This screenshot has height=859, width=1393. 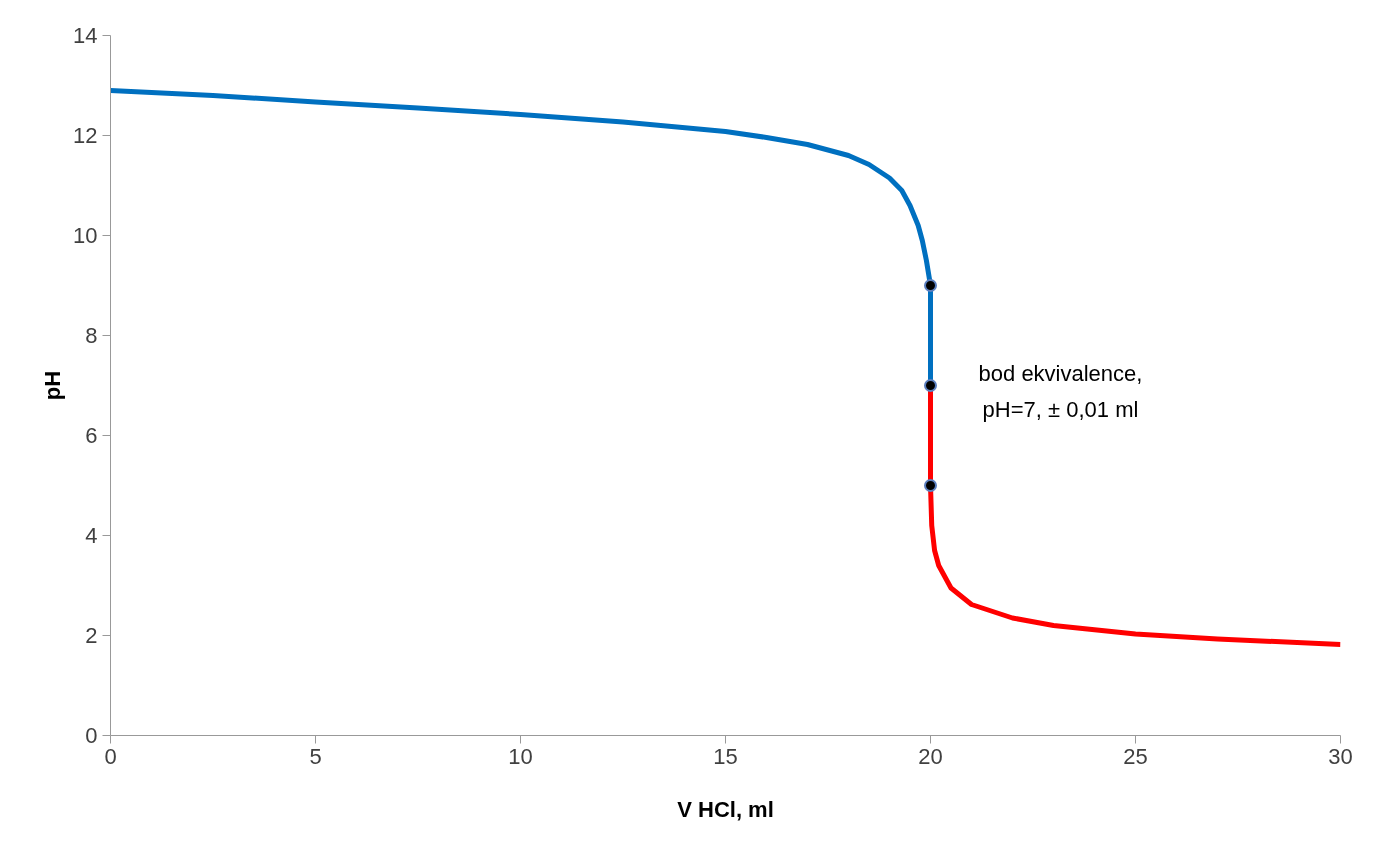 I want to click on y-axis-title: pH, so click(x=53, y=385).